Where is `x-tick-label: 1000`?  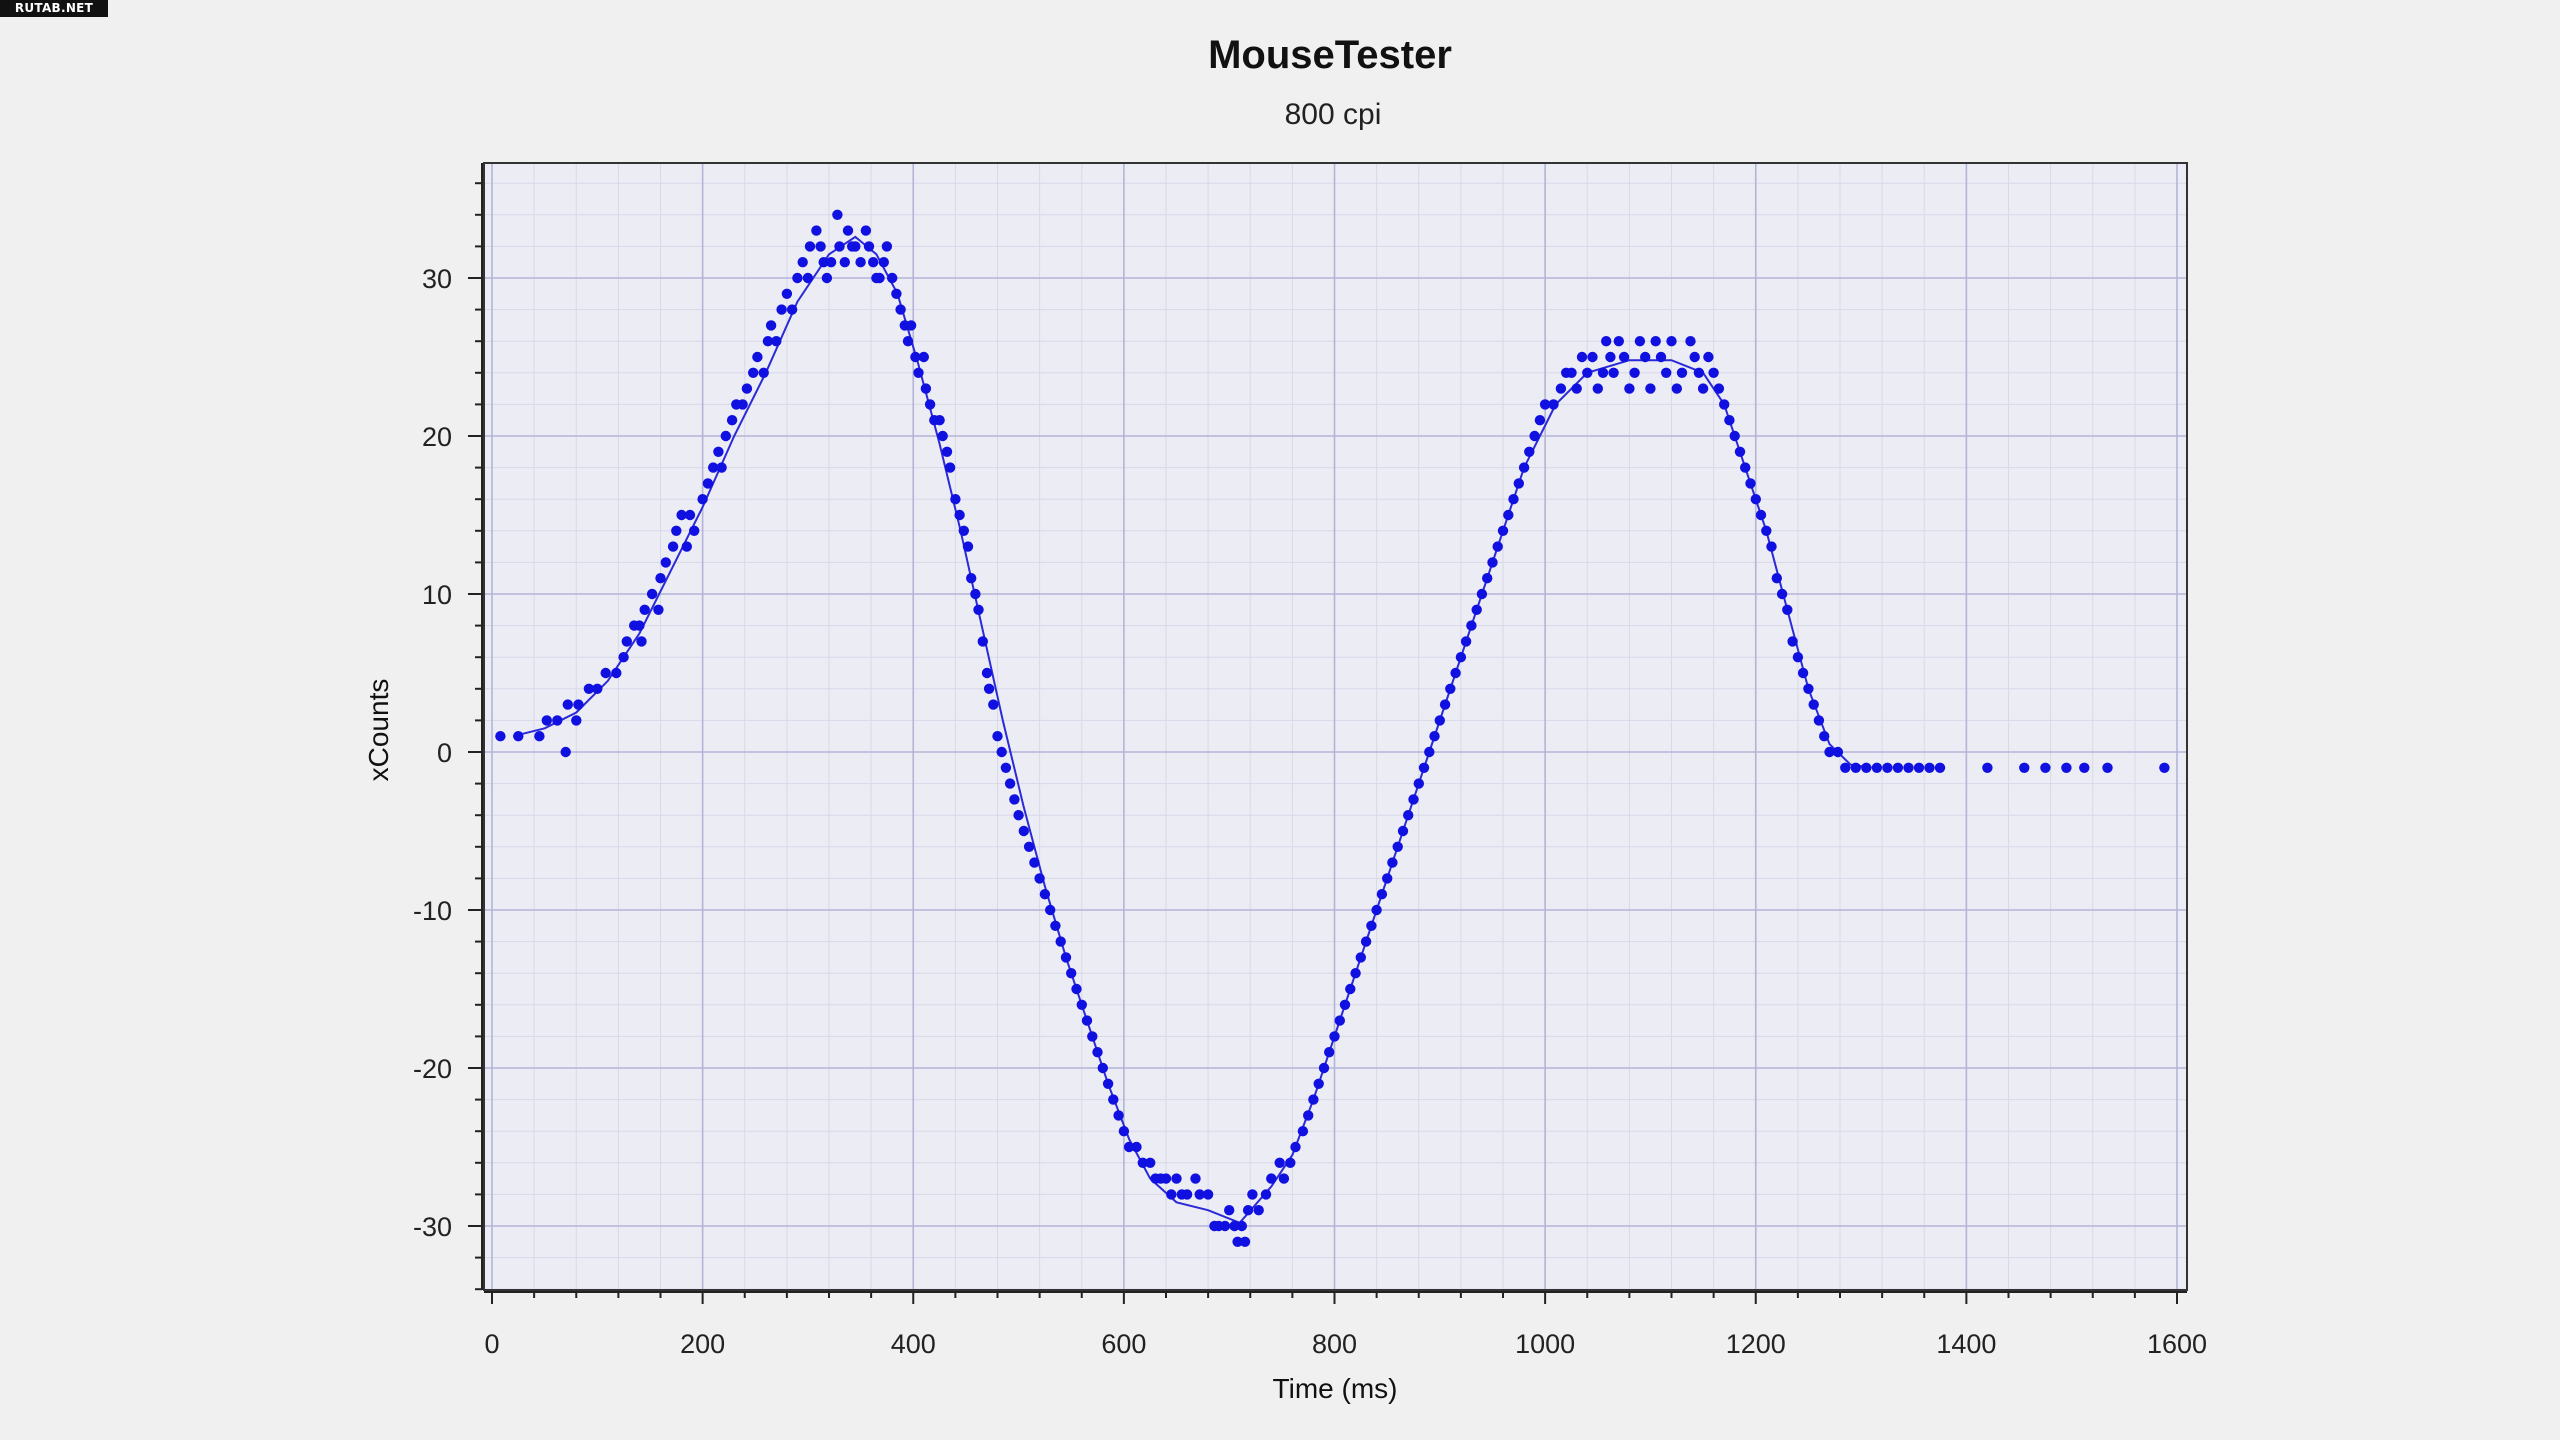 x-tick-label: 1000 is located at coordinates (1545, 1344).